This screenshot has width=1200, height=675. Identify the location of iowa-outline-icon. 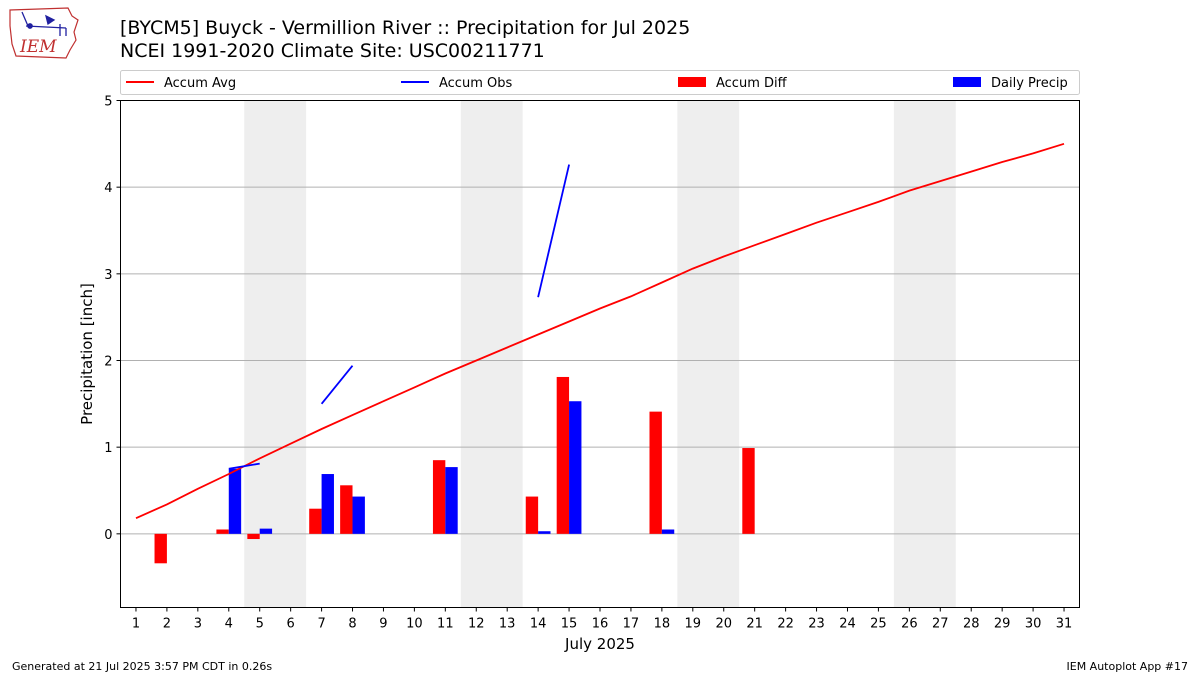
(44, 33).